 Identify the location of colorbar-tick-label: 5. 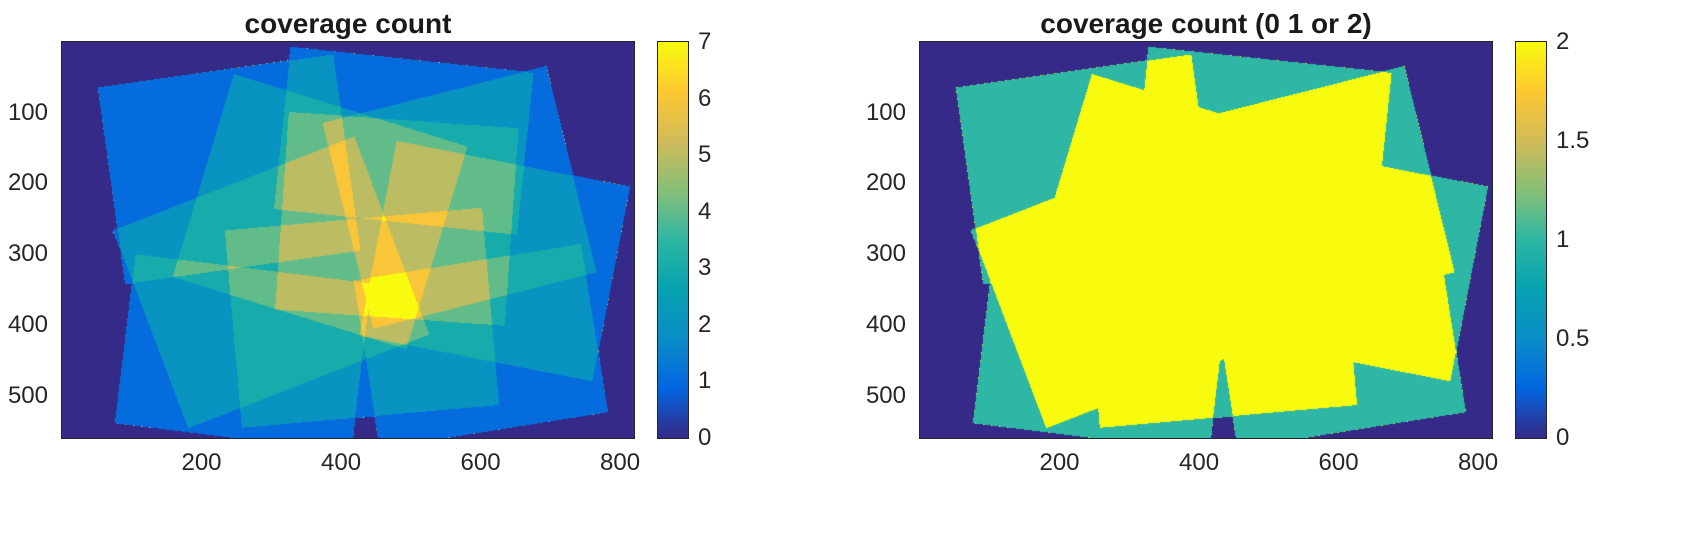
(705, 155).